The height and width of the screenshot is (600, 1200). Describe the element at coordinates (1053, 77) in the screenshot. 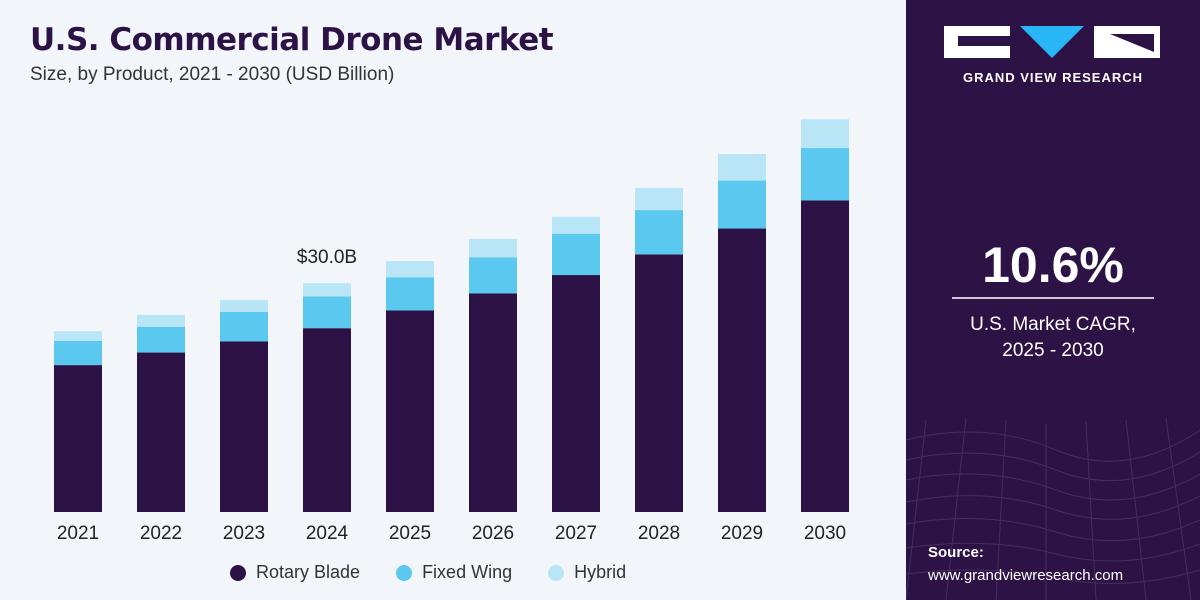

I see `brand-name: GRAND VIEW RESEARCH` at that location.